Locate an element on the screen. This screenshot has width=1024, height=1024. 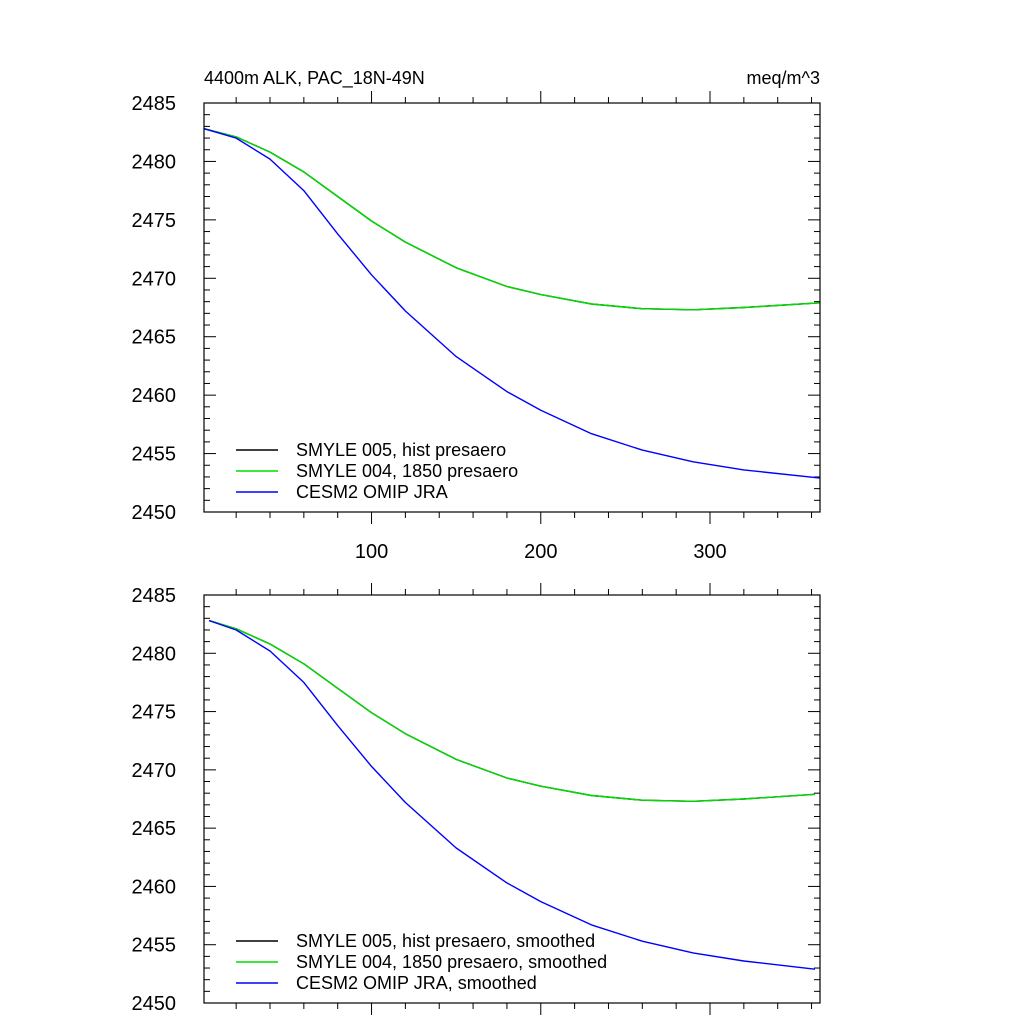
x-tick-label: 200 is located at coordinates (540, 552).